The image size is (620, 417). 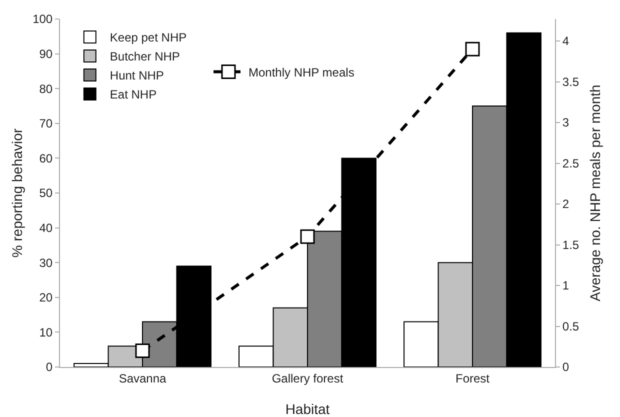 What do you see at coordinates (595, 193) in the screenshot?
I see `y2-axis-title: Average no. NHP meals per month` at bounding box center [595, 193].